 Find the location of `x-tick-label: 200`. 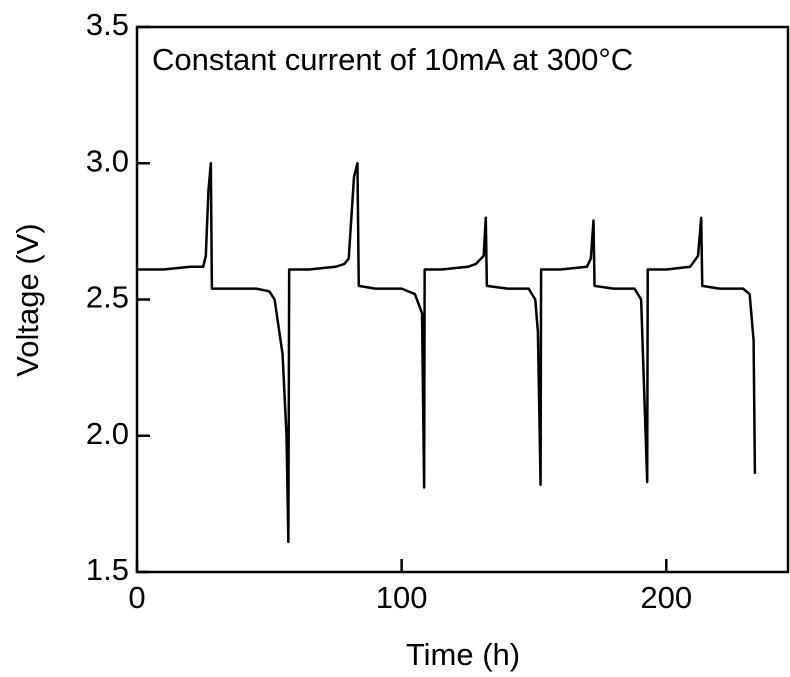

x-tick-label: 200 is located at coordinates (666, 597).